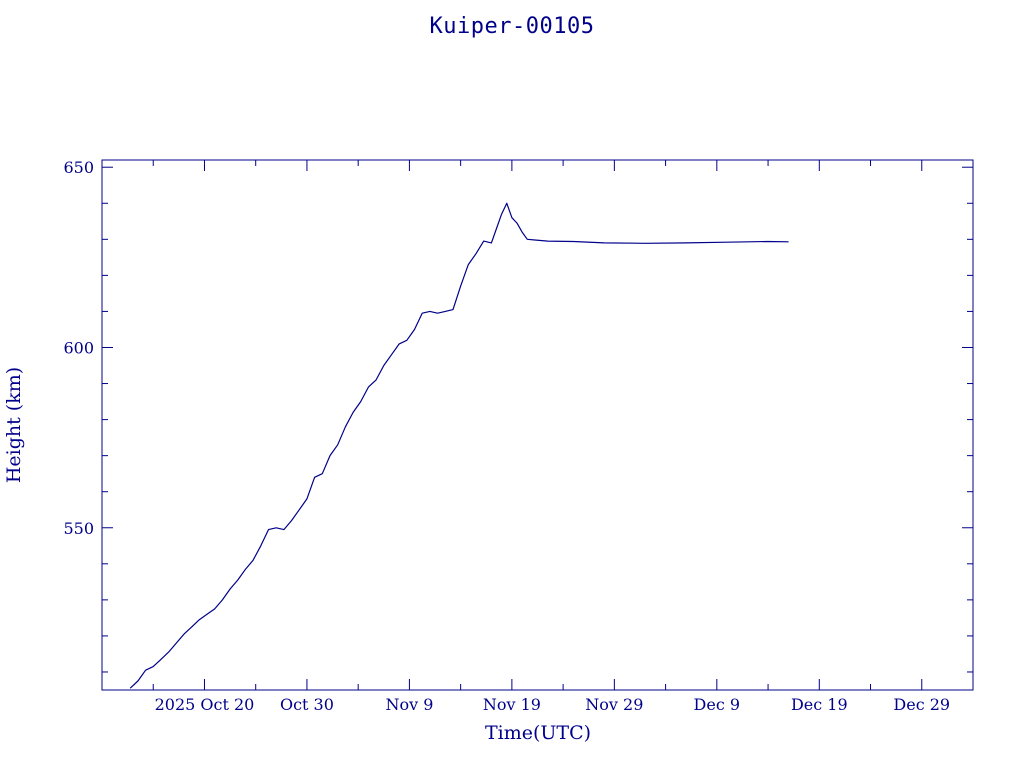 Image resolution: width=1024 pixels, height=768 pixels. Describe the element at coordinates (205, 704) in the screenshot. I see `x-tick-label: 2025 Oct 20` at that location.